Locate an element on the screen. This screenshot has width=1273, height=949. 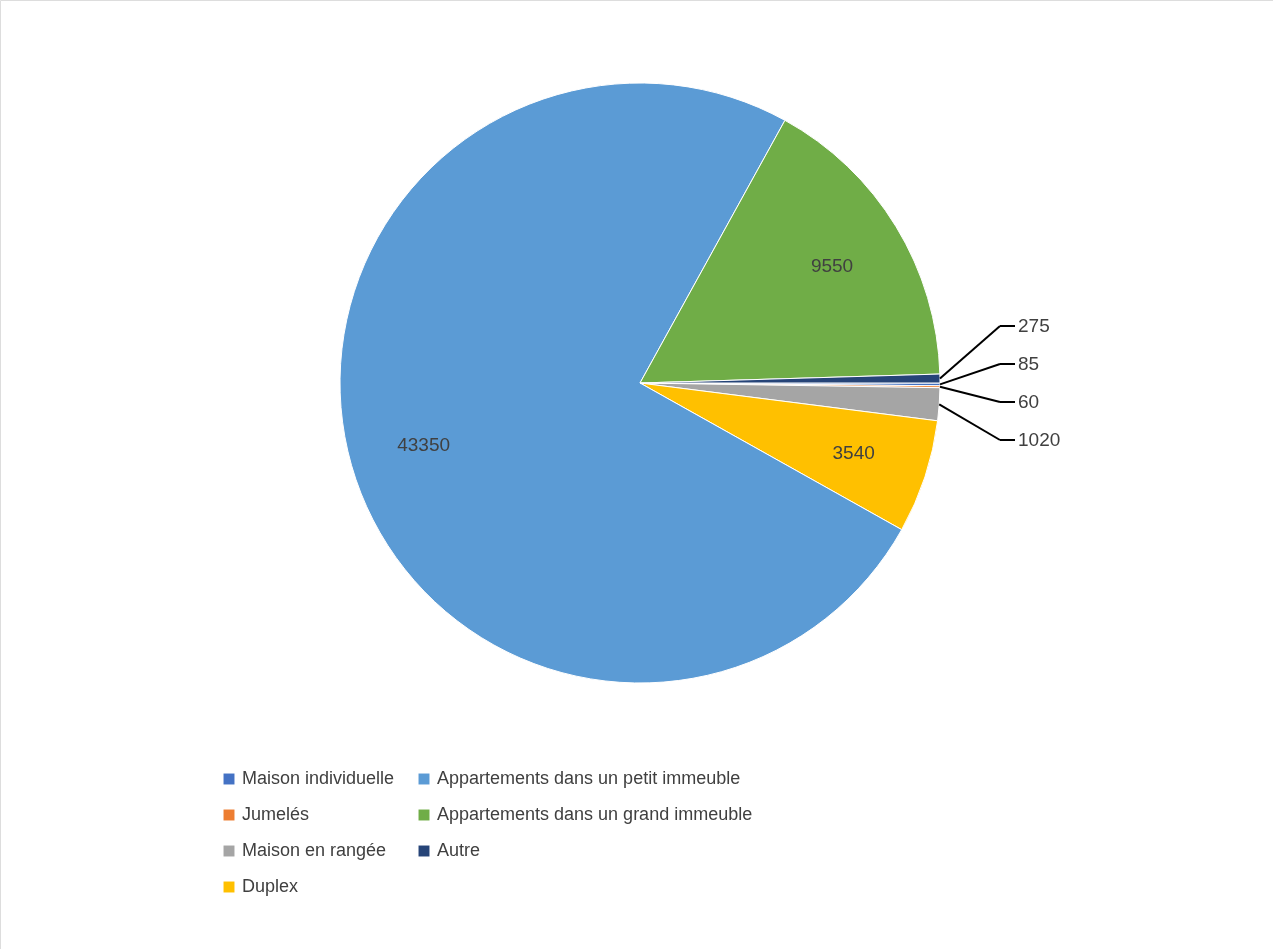
legend-label: Appartements dans un grand immeuble is located at coordinates (595, 814).